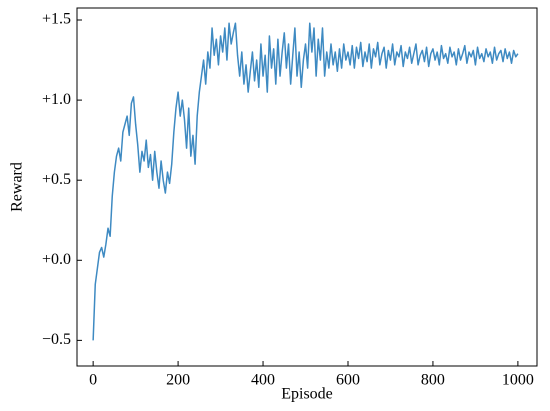 This screenshot has height=411, width=550. Describe the element at coordinates (56, 179) in the screenshot. I see `y-tick-label: +0.5` at that location.